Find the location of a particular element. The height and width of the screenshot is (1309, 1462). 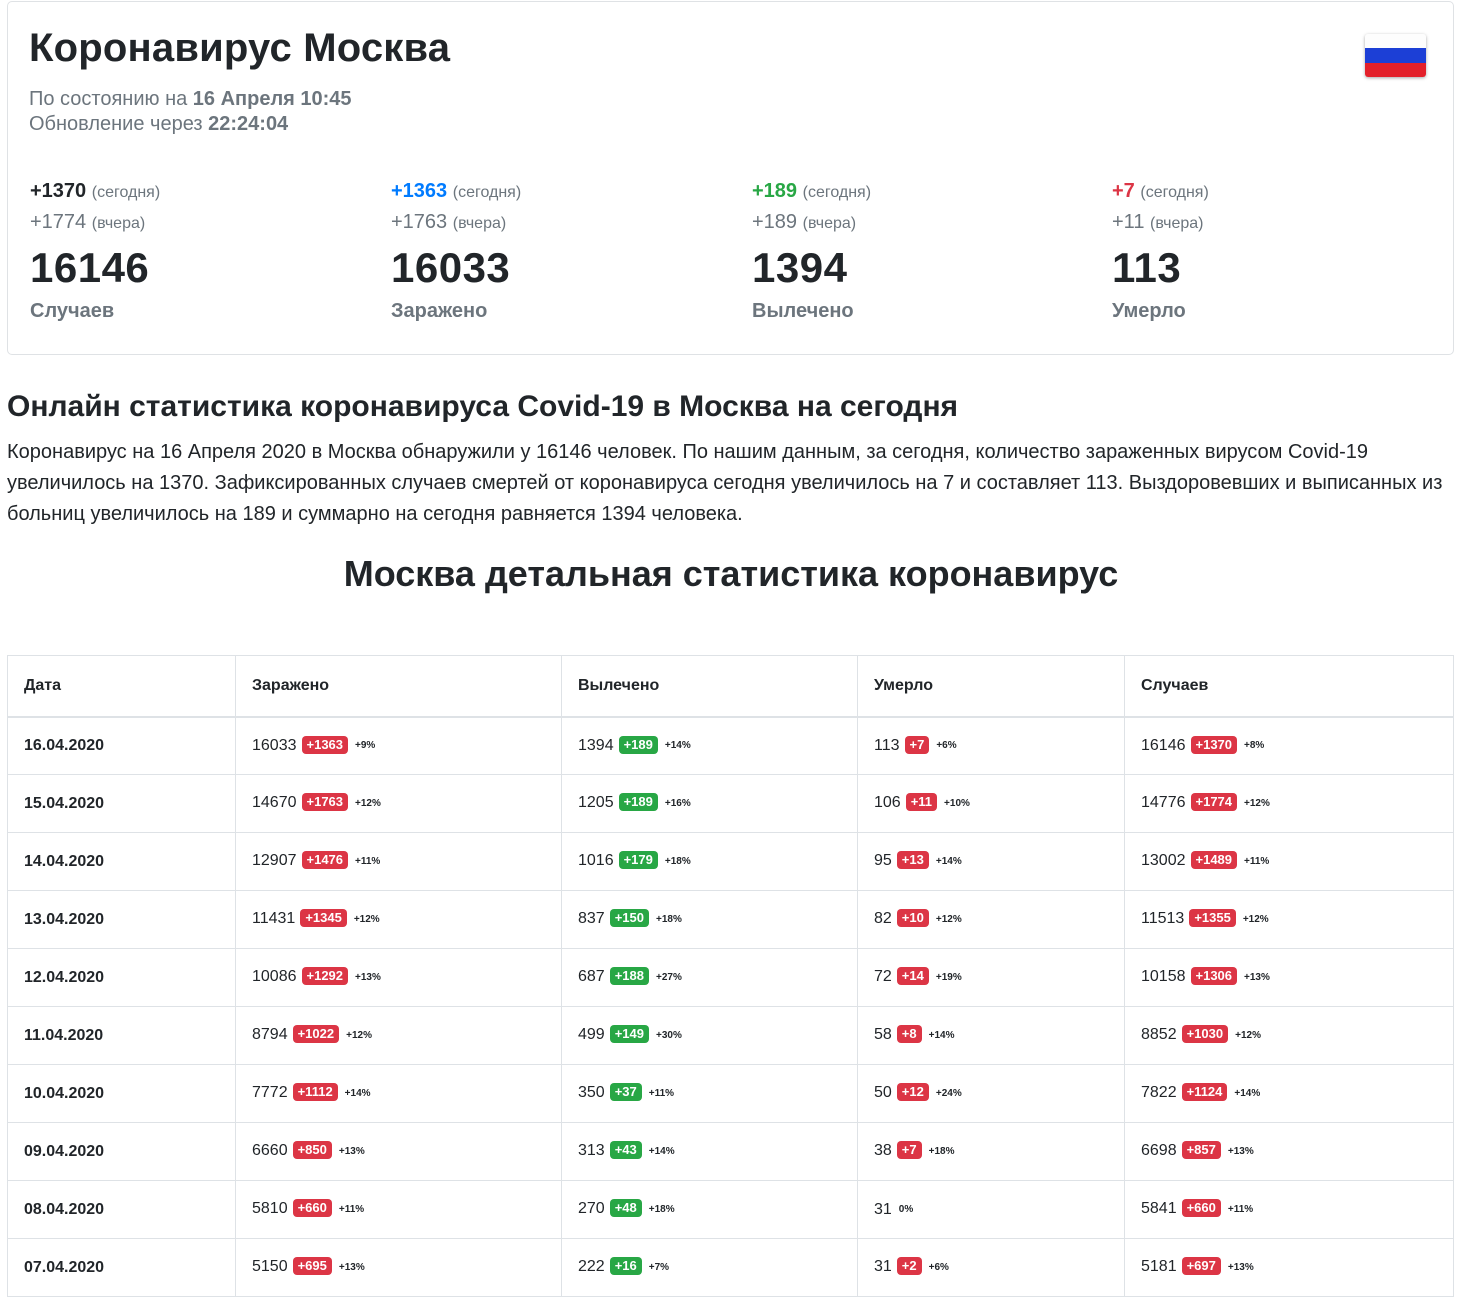

cell-date: 09.04.2020 is located at coordinates (121, 1151).